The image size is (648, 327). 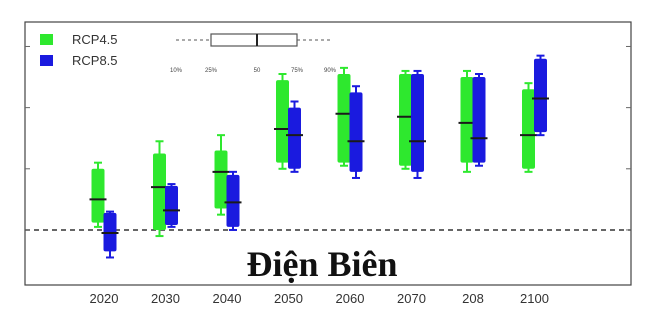 What do you see at coordinates (321, 264) in the screenshot?
I see `chart-title: Điện Biên` at bounding box center [321, 264].